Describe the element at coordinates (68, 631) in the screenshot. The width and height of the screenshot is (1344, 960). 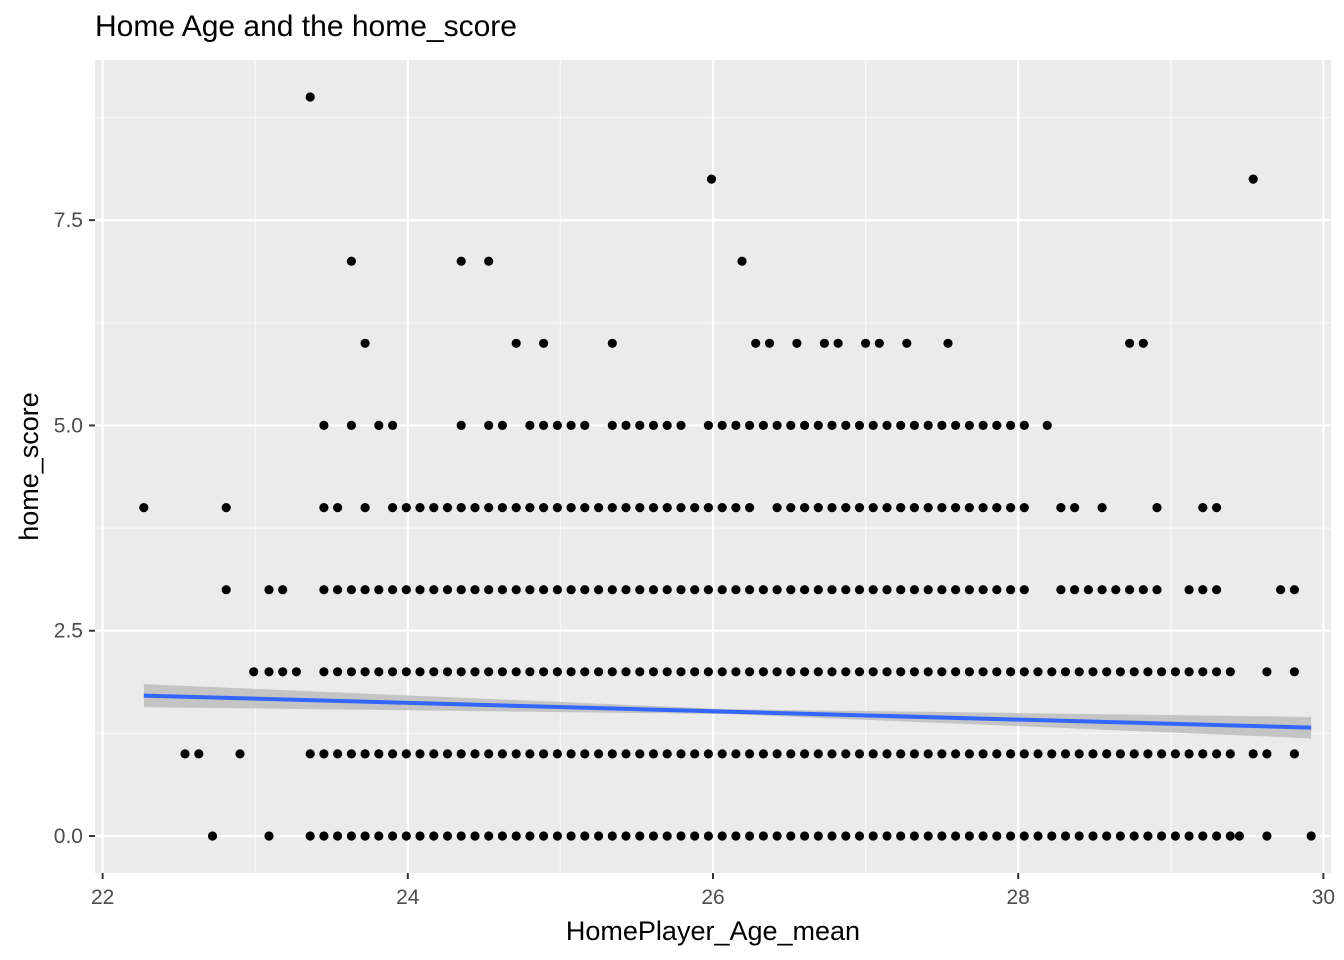
I see `y-tick-label: 2.5` at that location.